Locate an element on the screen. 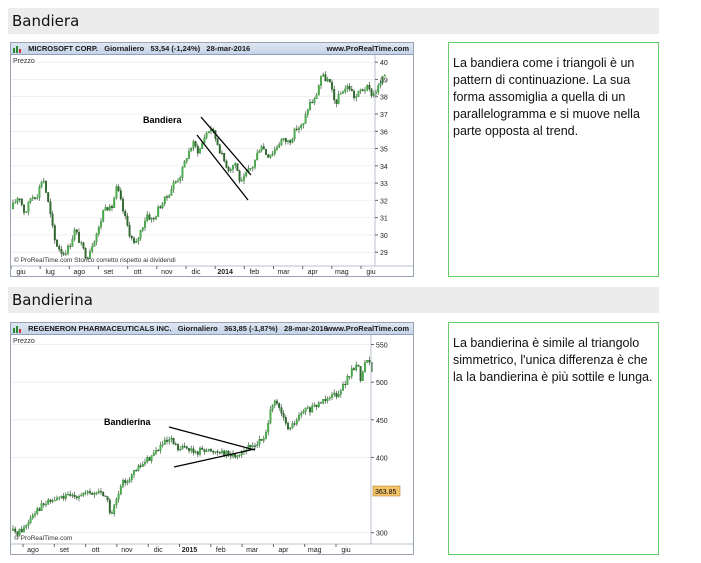  chart-period: Giornaliero is located at coordinates (124, 48).